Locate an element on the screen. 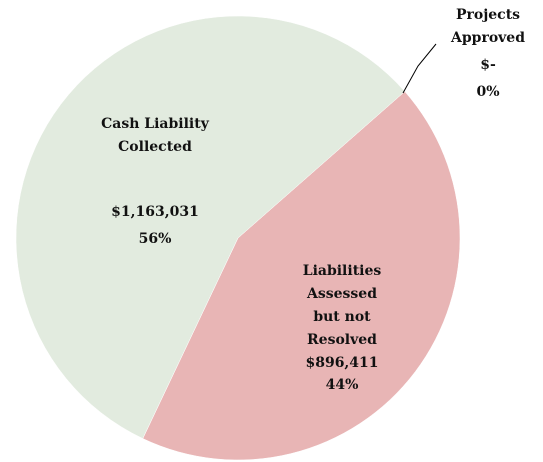  slice-value: $896,411 is located at coordinates (342, 363).